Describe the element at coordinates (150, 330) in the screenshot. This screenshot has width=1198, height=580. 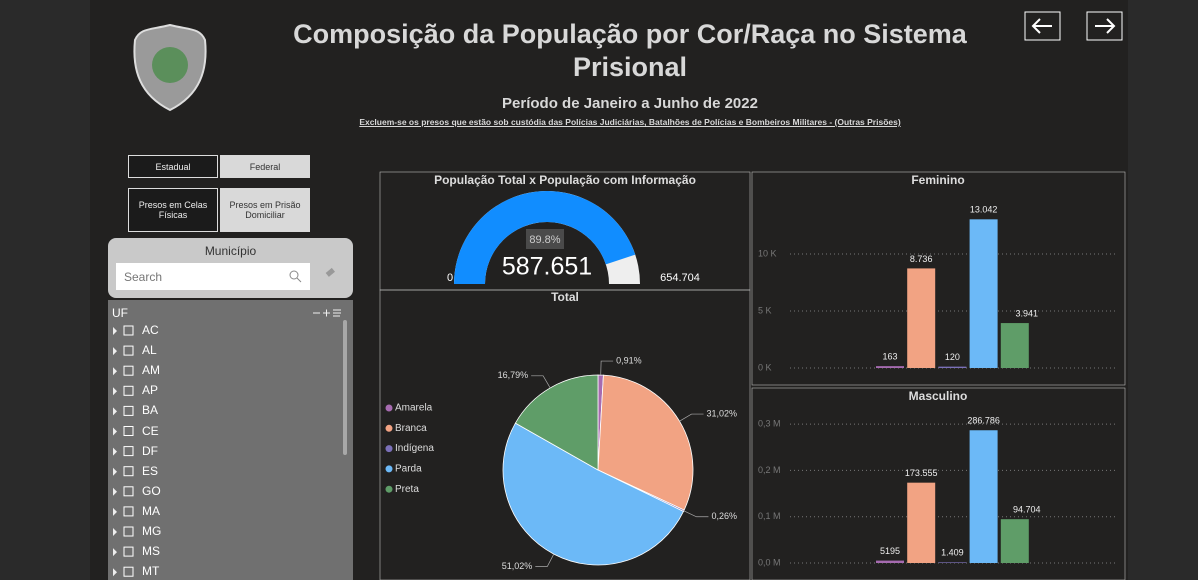
I see `uf-item: AC` at that location.